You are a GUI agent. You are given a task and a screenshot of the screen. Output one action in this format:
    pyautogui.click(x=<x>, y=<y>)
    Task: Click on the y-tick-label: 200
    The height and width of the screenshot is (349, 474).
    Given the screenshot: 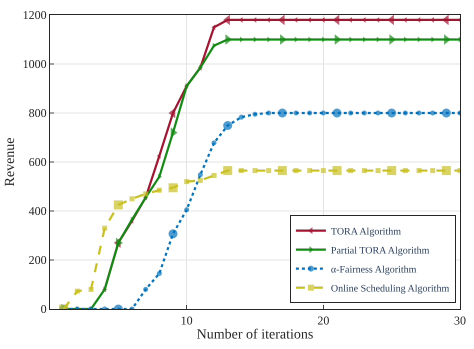 What is the action you would take?
    pyautogui.click(x=37, y=260)
    